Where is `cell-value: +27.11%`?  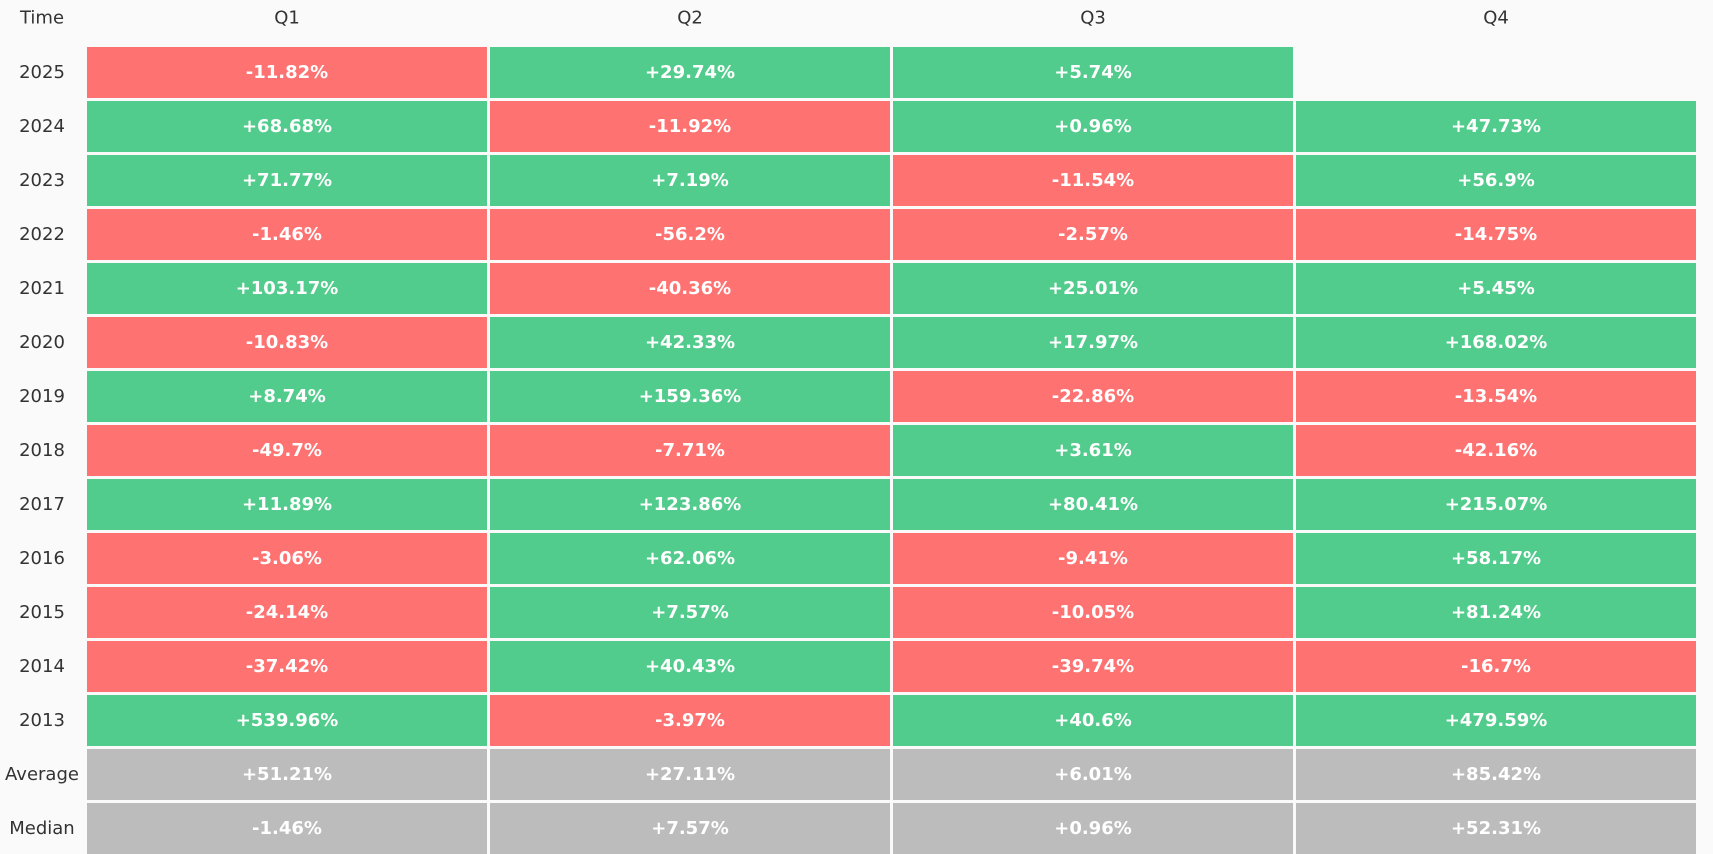
cell-value: +27.11% is located at coordinates (690, 774).